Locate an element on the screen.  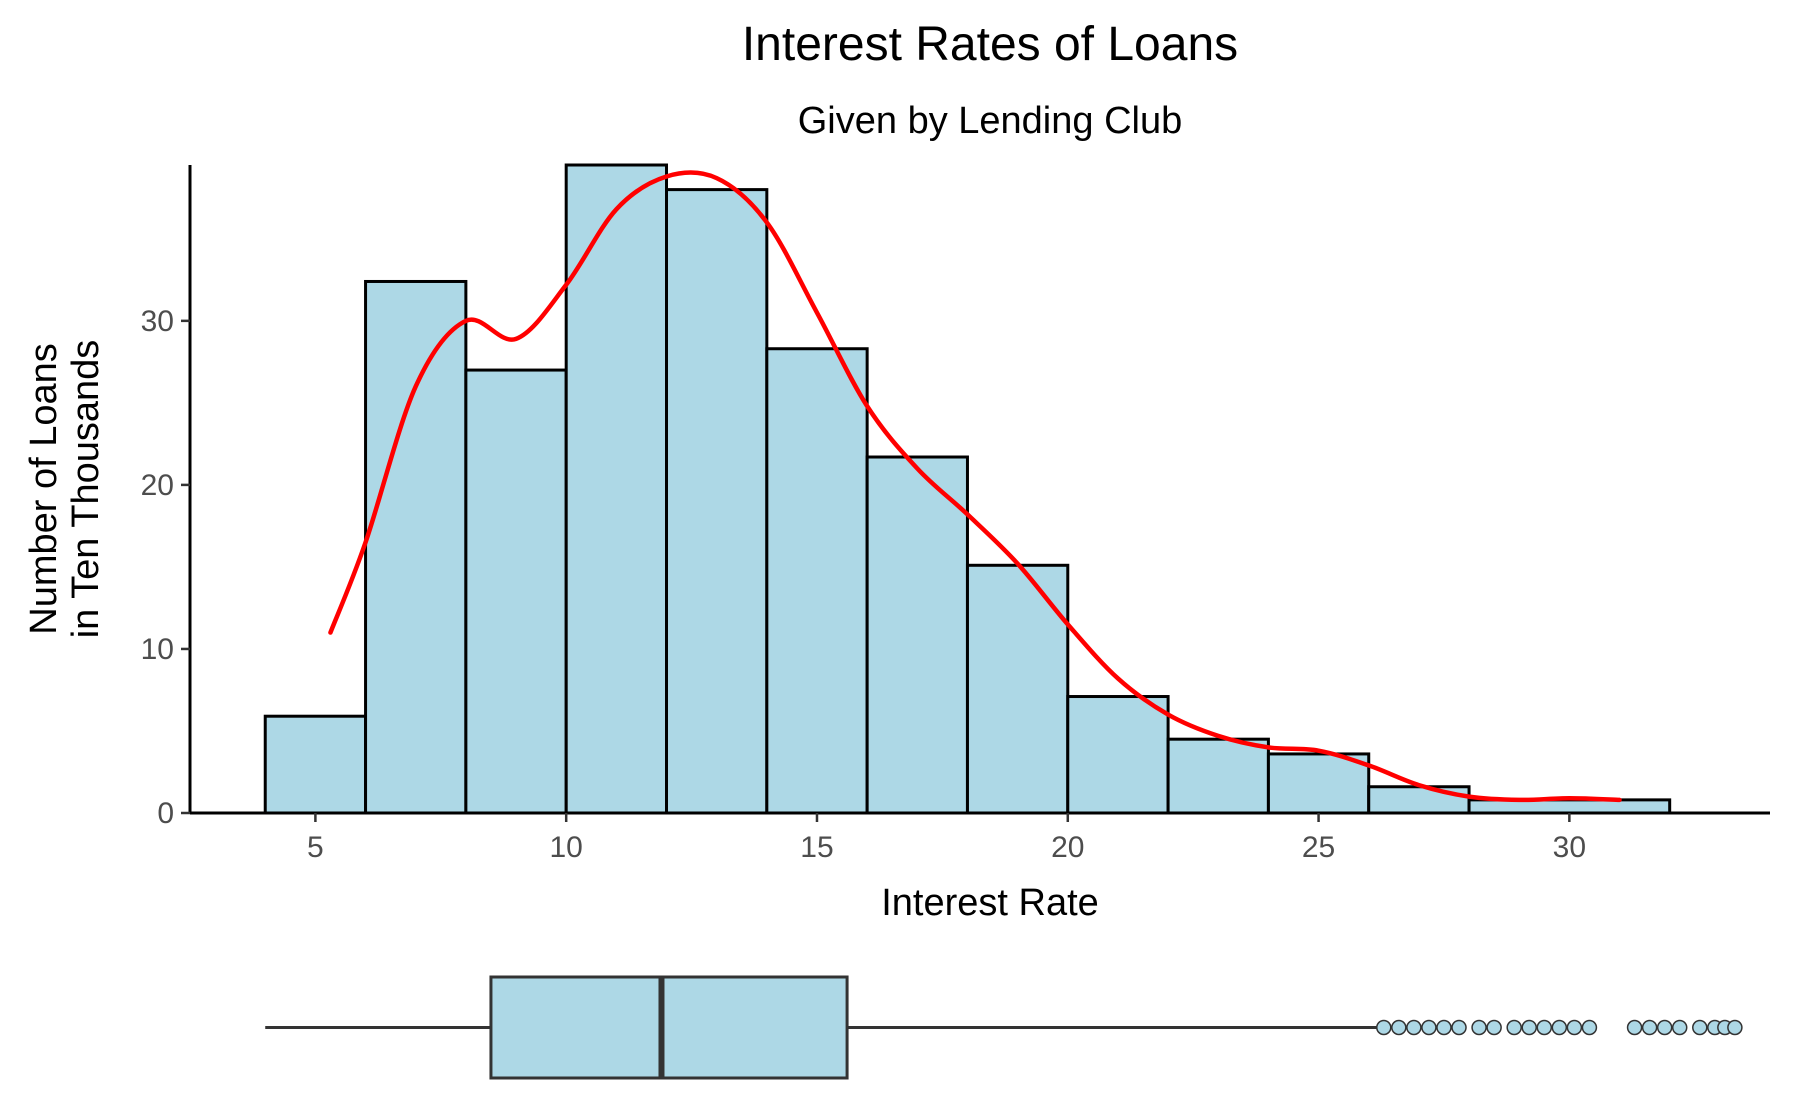
chart-subtitle: Given by Lending Club is located at coordinates (990, 121).